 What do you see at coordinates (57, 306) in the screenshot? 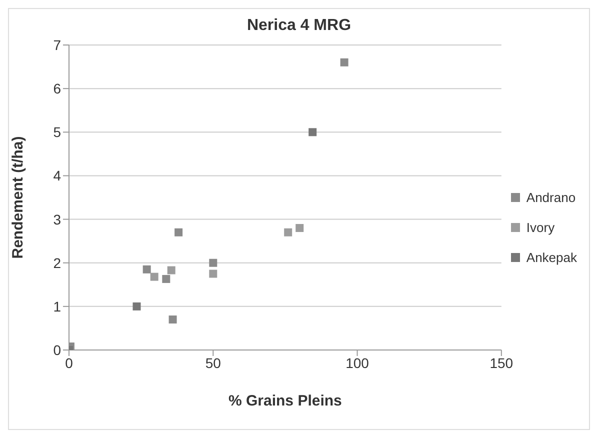
I see `y-tick-label: 1` at bounding box center [57, 306].